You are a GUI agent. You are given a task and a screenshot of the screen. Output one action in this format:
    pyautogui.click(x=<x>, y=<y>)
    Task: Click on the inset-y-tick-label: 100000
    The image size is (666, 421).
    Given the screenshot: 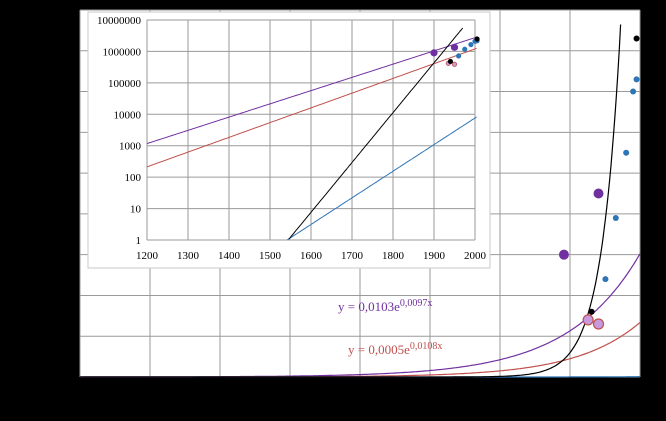 What is the action you would take?
    pyautogui.click(x=125, y=84)
    